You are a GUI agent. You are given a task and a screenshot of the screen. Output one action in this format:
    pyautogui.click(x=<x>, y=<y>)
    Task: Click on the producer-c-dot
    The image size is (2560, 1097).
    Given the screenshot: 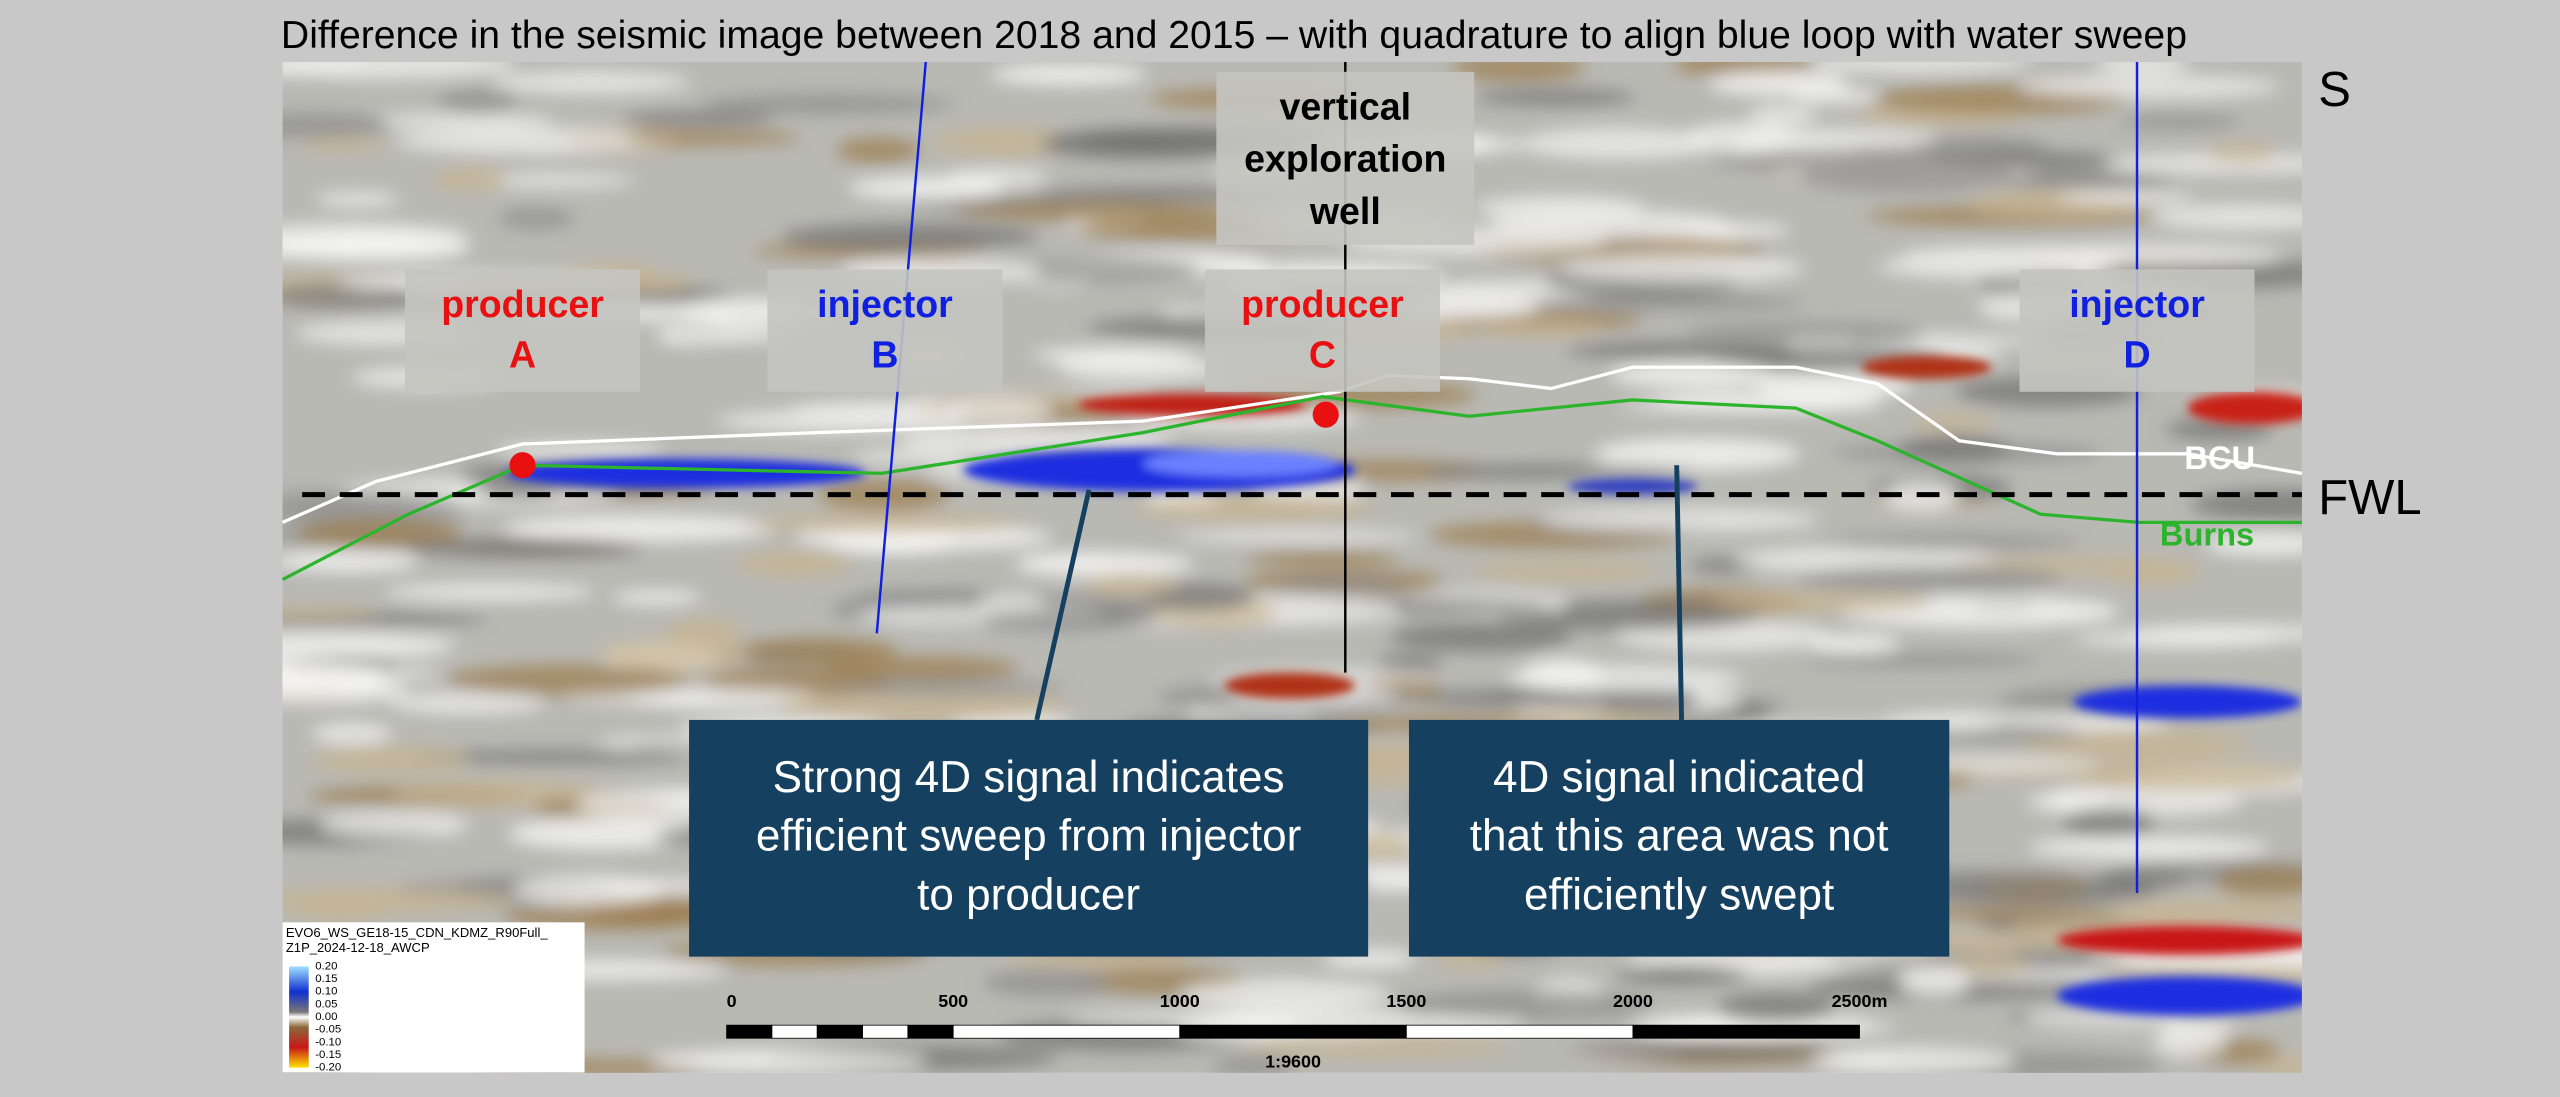 What is the action you would take?
    pyautogui.click(x=1325, y=414)
    